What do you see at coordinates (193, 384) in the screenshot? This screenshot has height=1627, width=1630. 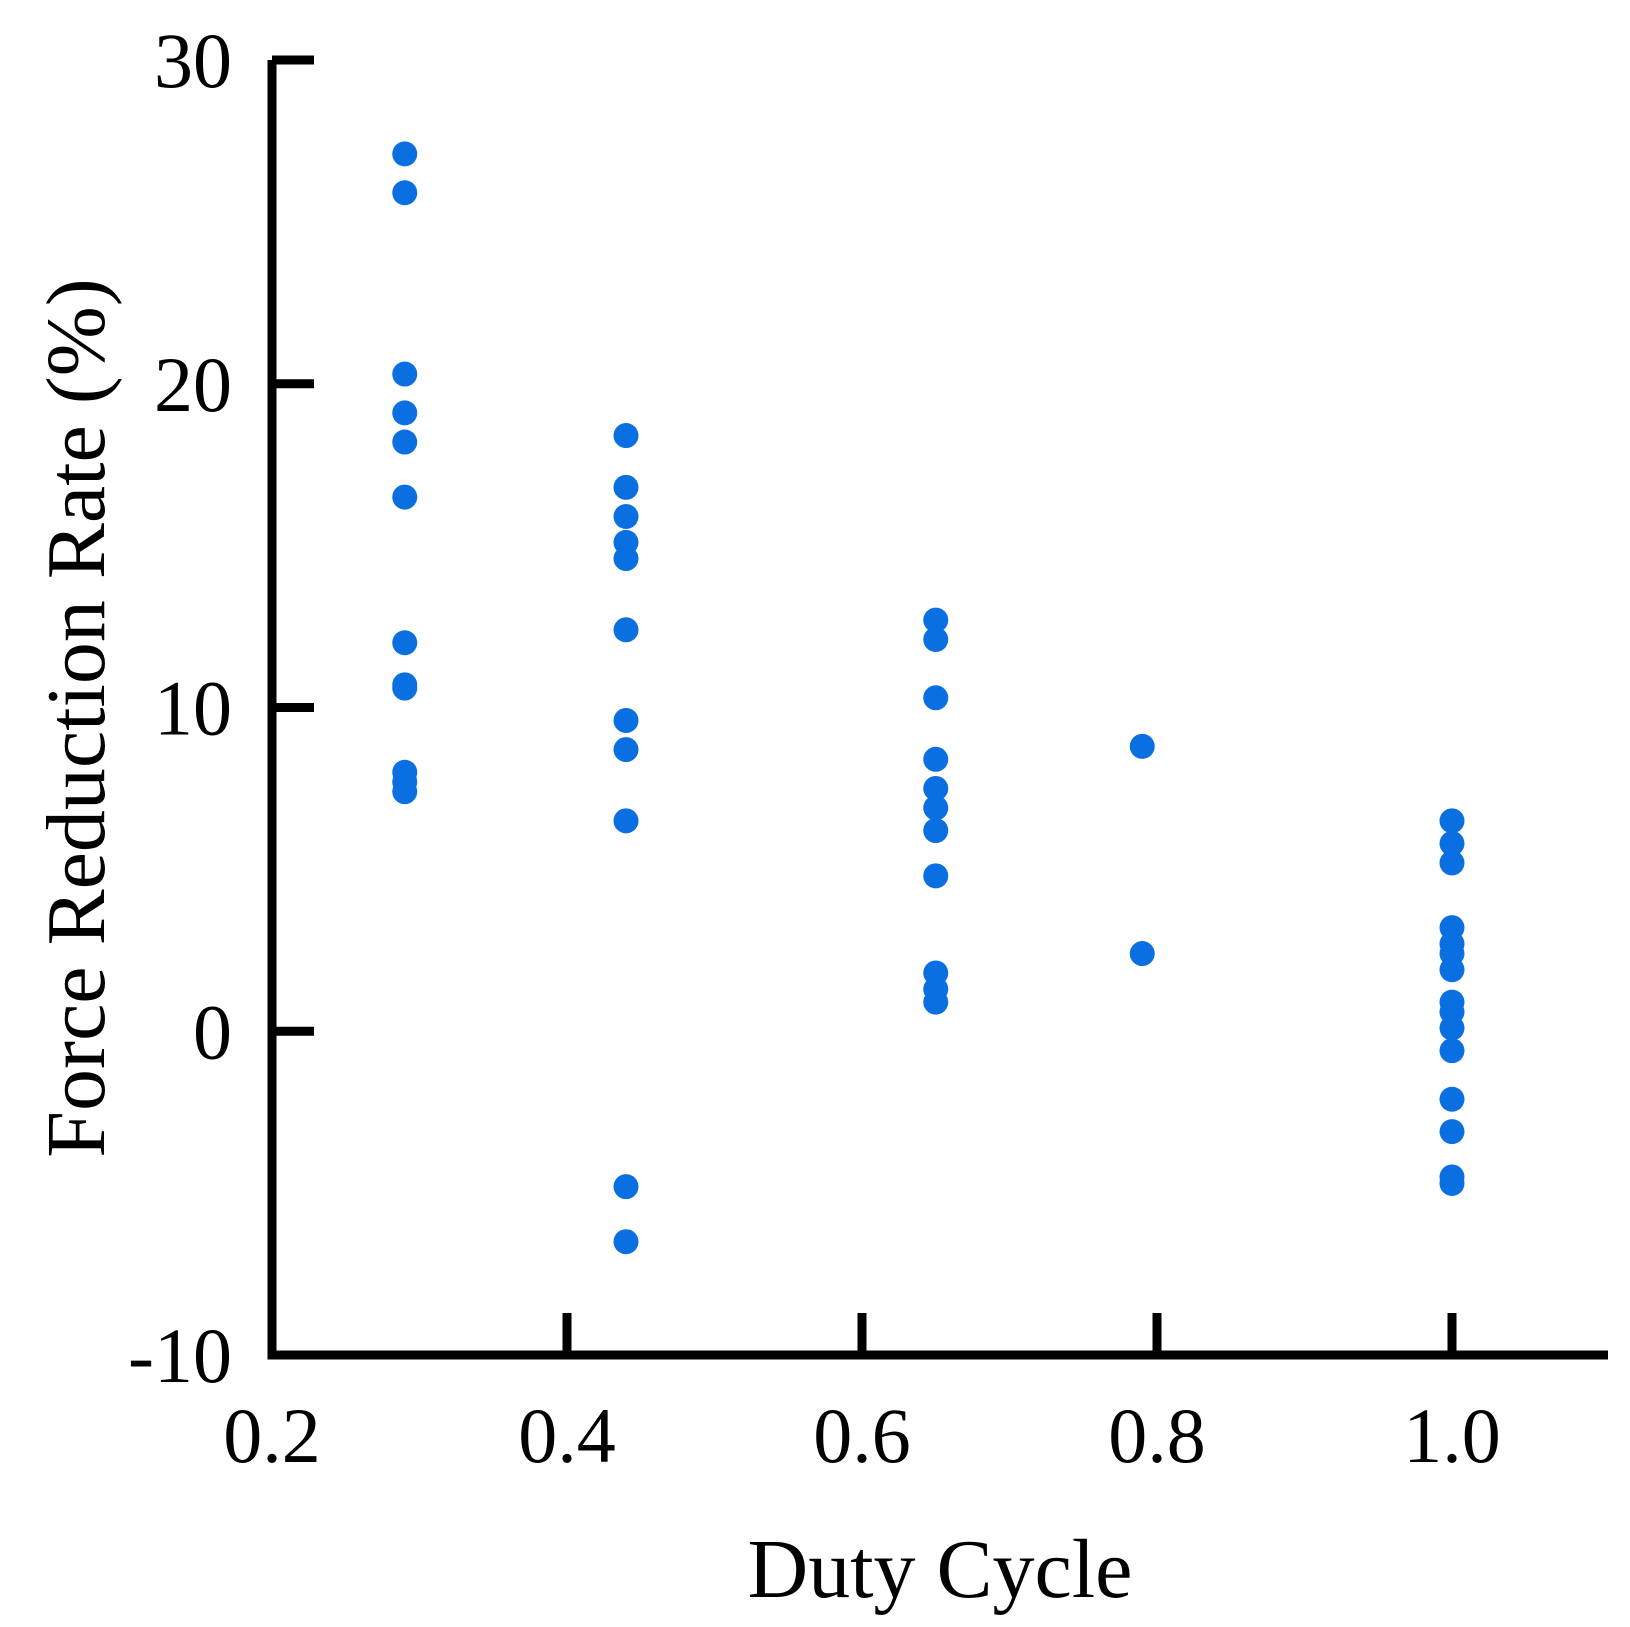 I see `y-tick-label: 20` at bounding box center [193, 384].